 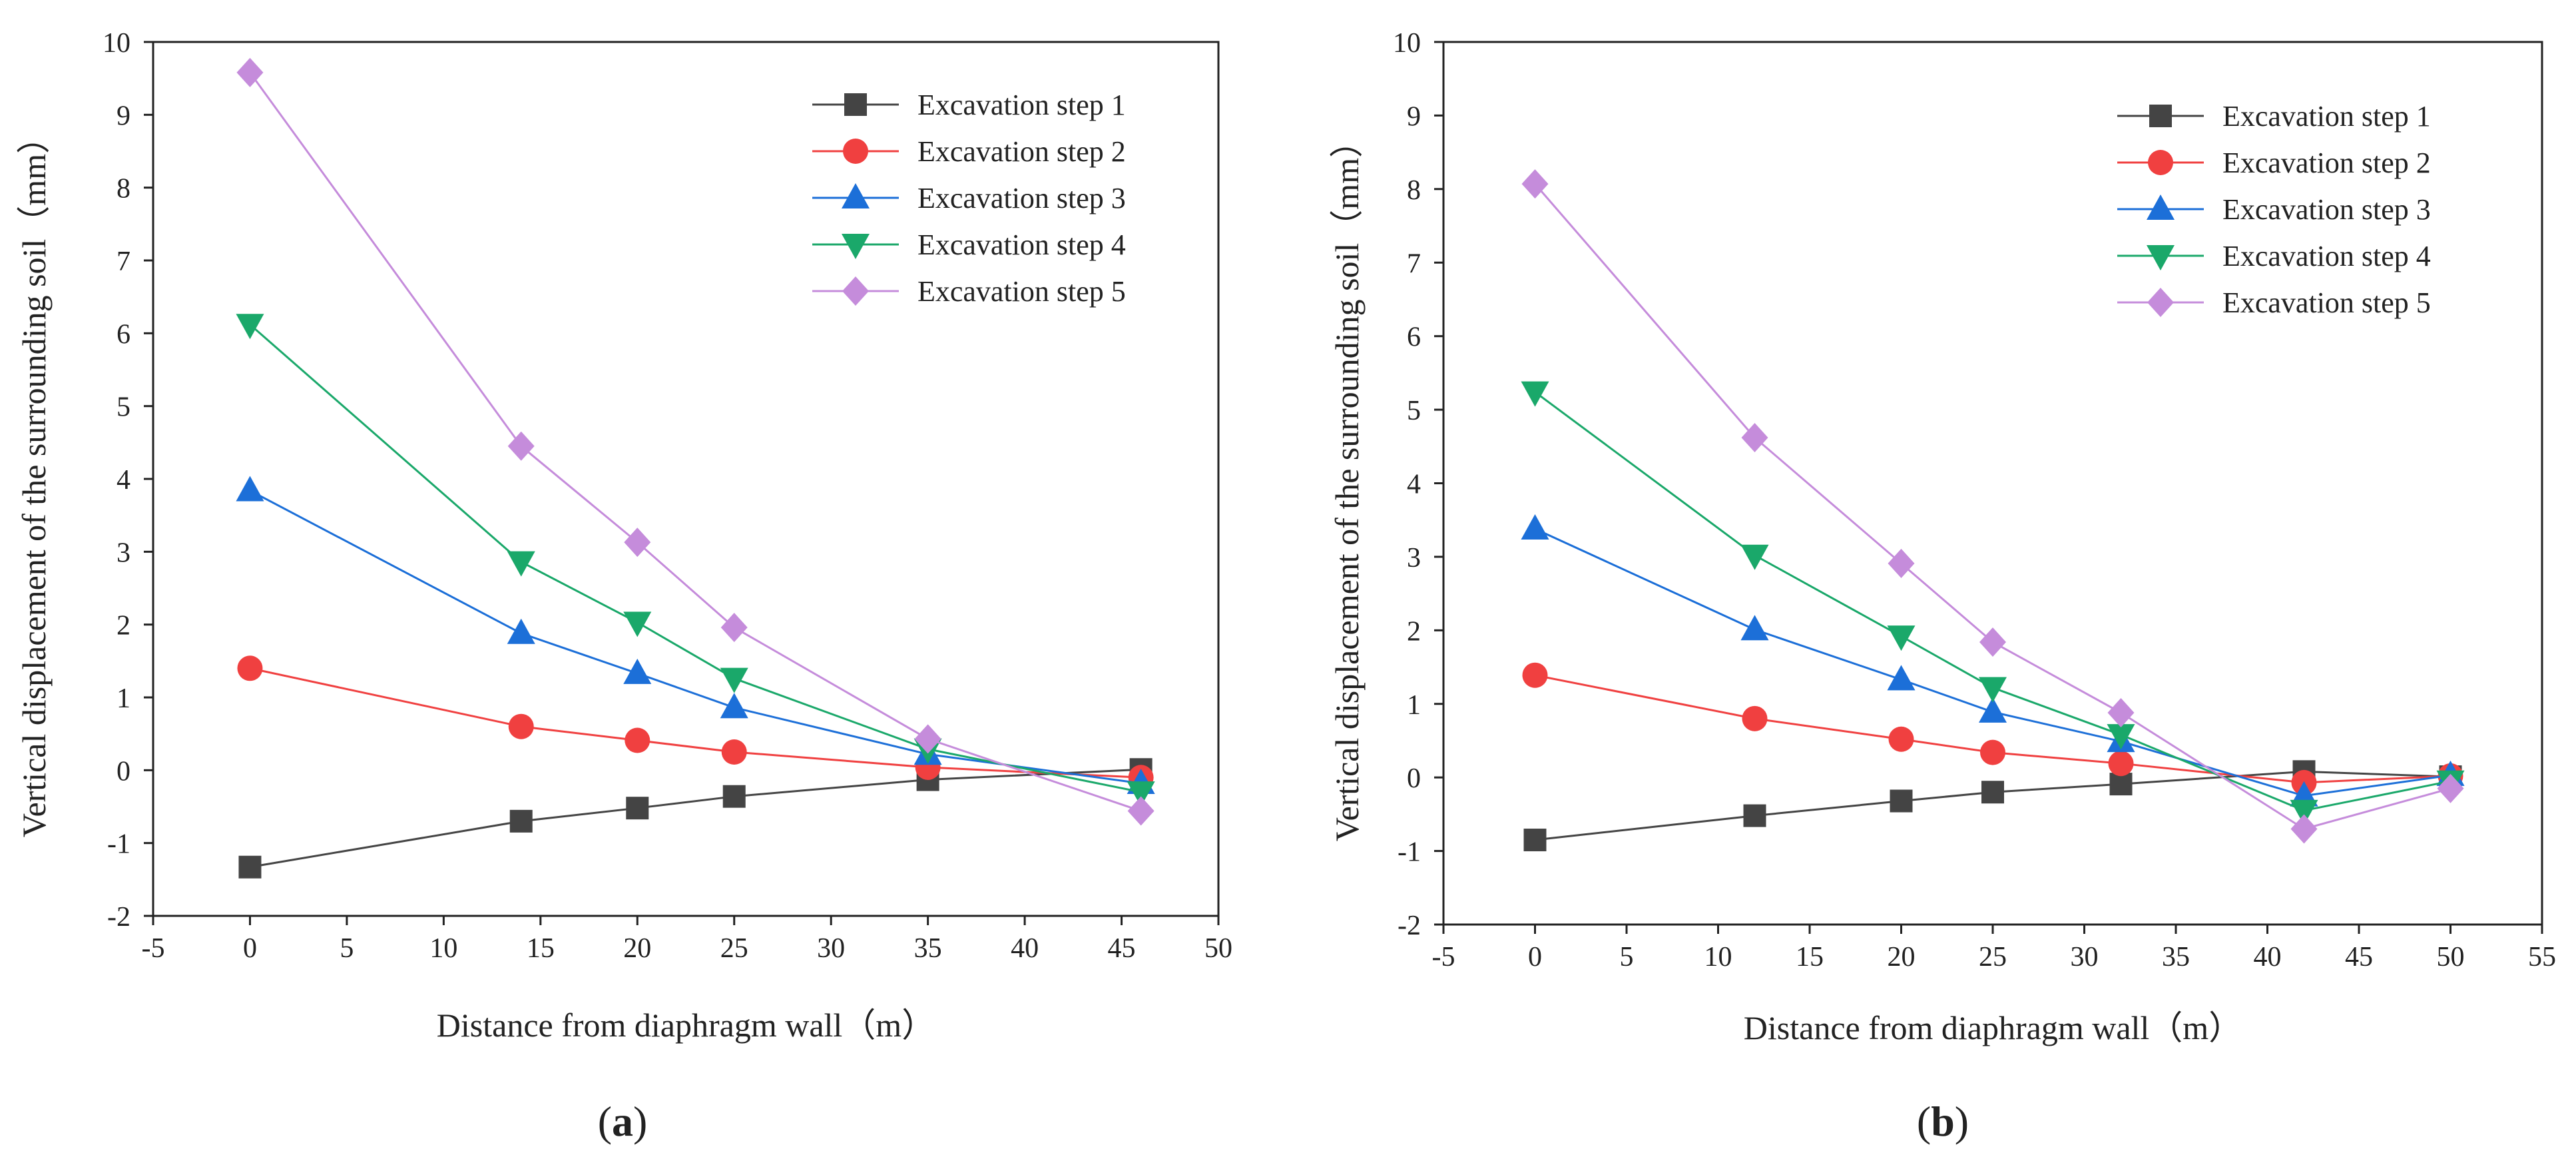 I want to click on panel-label-a: (a), so click(x=623, y=1121).